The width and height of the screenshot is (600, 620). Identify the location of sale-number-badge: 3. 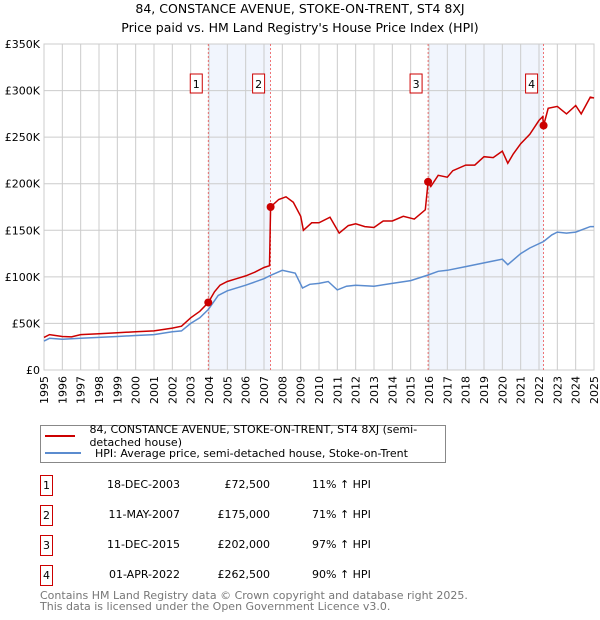
(46, 545).